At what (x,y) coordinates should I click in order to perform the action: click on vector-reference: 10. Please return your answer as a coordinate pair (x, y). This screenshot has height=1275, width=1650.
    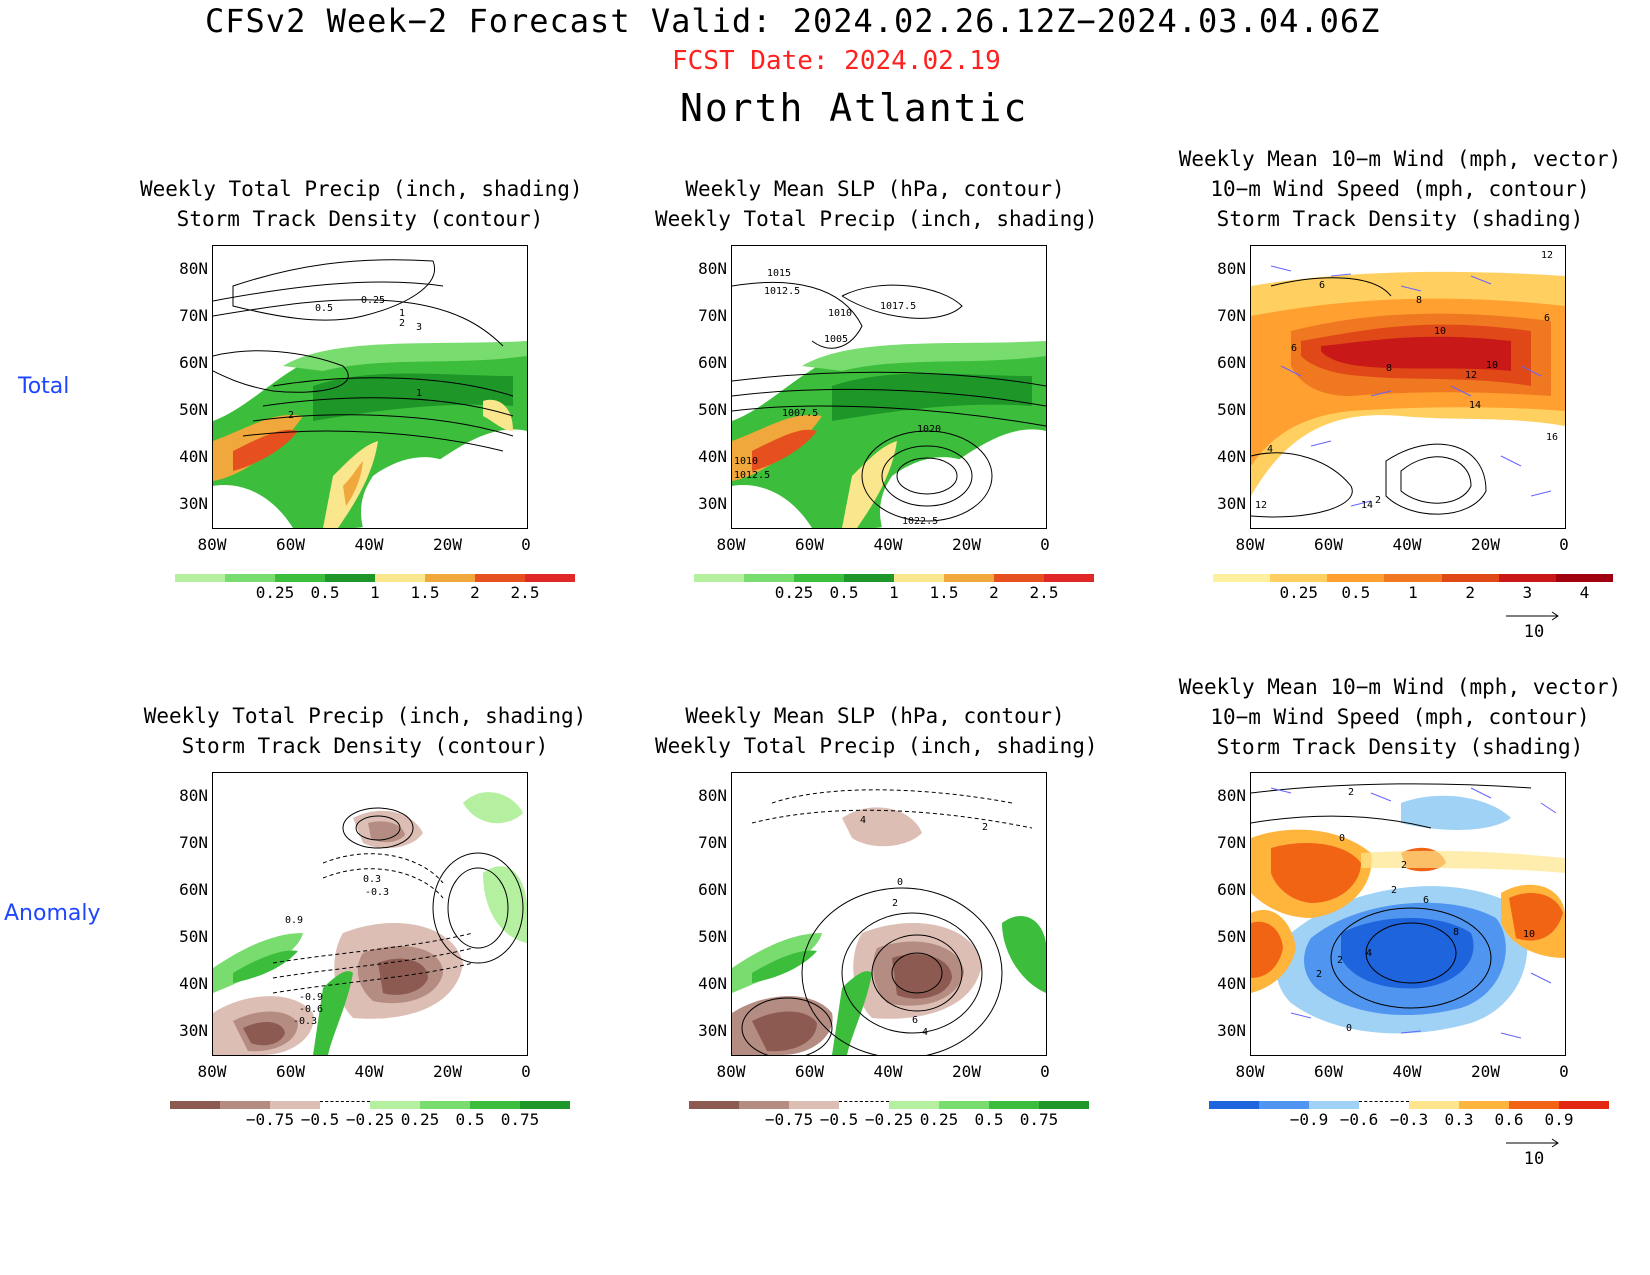
    Looking at the image, I should click on (1534, 626).